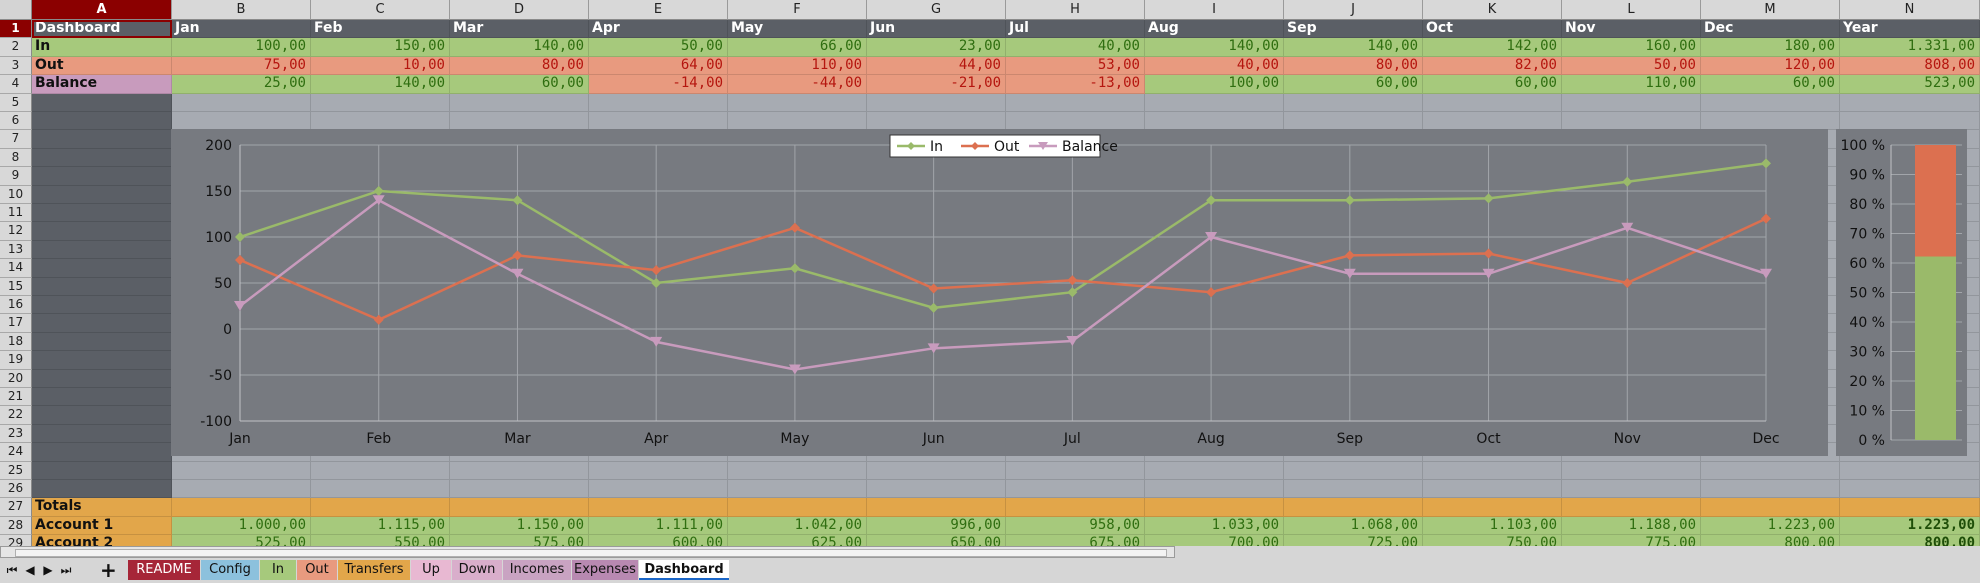 This screenshot has height=583, width=1980. I want to click on sheet-tab-out: Out, so click(317, 570).